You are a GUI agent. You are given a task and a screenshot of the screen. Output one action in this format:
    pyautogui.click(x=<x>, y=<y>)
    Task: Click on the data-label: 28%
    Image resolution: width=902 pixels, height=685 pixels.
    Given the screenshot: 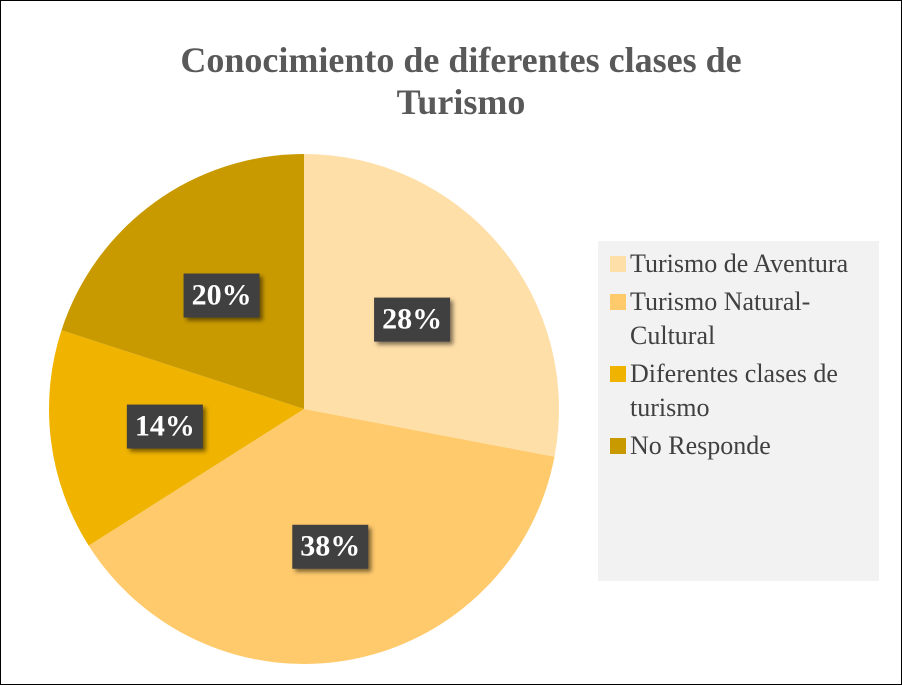 What is the action you would take?
    pyautogui.click(x=412, y=319)
    